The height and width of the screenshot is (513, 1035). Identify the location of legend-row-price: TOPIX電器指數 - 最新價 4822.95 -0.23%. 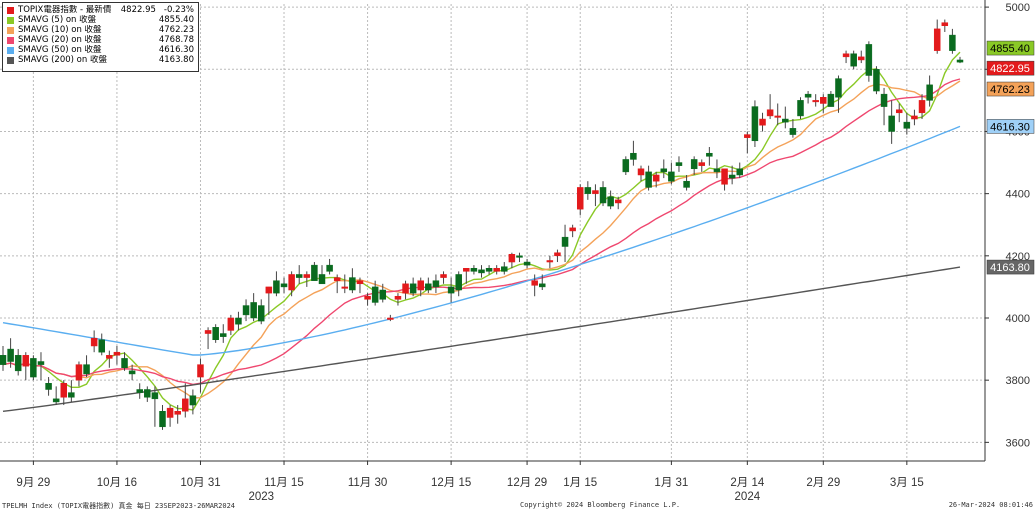
(100, 10).